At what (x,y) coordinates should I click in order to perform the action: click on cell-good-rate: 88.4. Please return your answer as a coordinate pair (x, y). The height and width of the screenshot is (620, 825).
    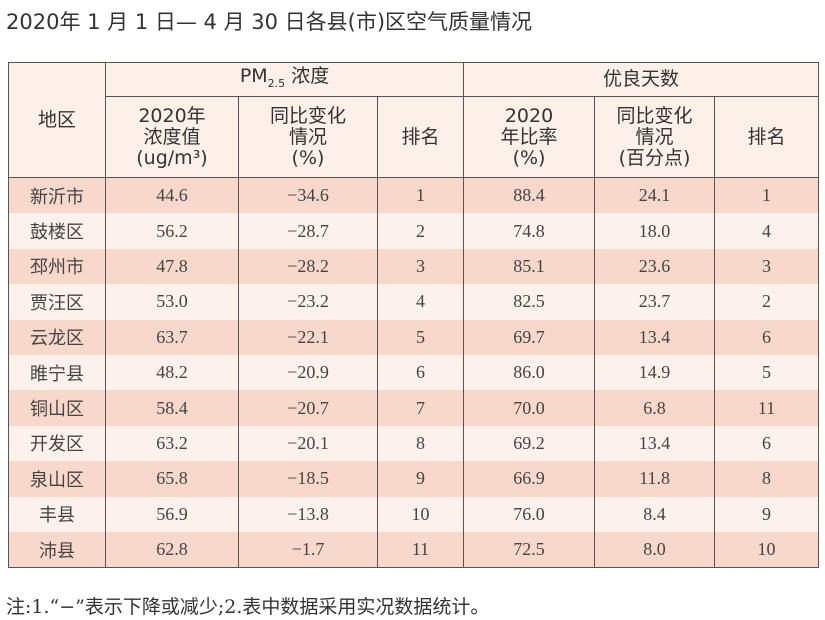
    Looking at the image, I should click on (529, 195).